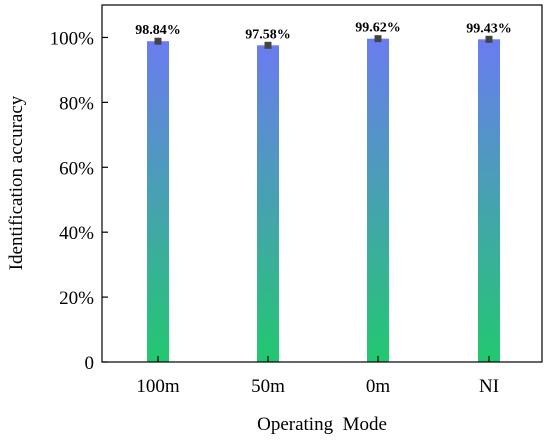 The image size is (550, 444). I want to click on y-tick-label: 20%, so click(76, 298).